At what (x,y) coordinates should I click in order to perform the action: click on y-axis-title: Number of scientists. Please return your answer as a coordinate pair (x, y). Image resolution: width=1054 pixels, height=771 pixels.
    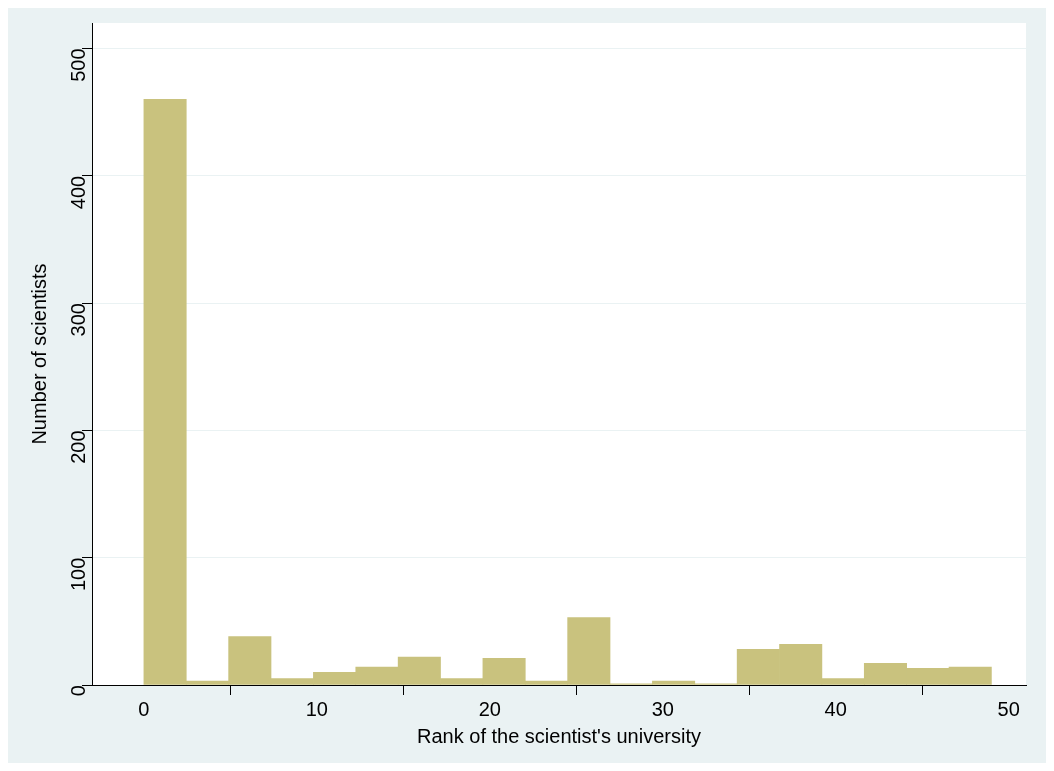
    Looking at the image, I should click on (38, 354).